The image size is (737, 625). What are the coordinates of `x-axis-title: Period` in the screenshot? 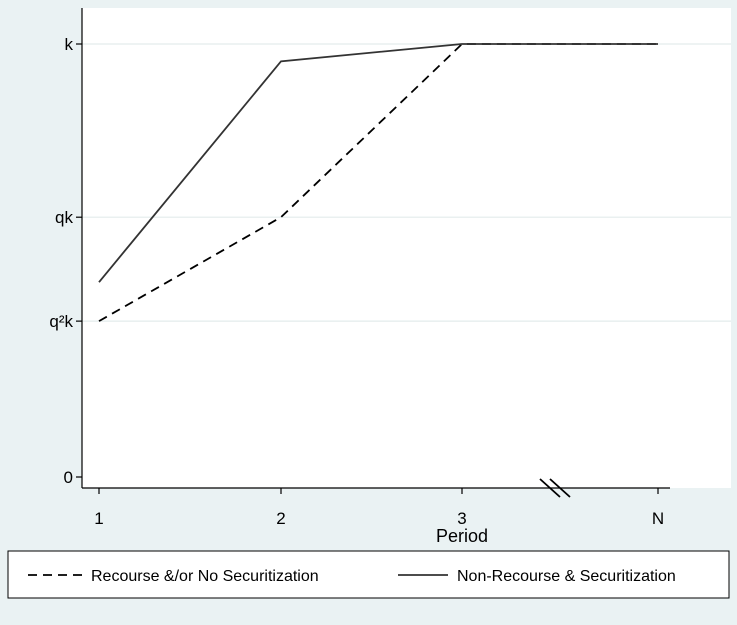 It's located at (462, 536).